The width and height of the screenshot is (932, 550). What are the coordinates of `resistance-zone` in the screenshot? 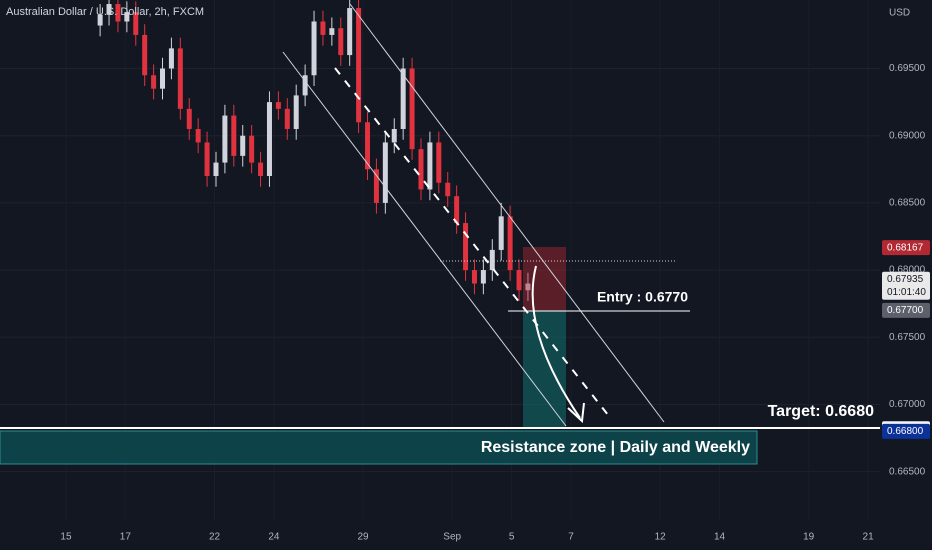 It's located at (379, 447).